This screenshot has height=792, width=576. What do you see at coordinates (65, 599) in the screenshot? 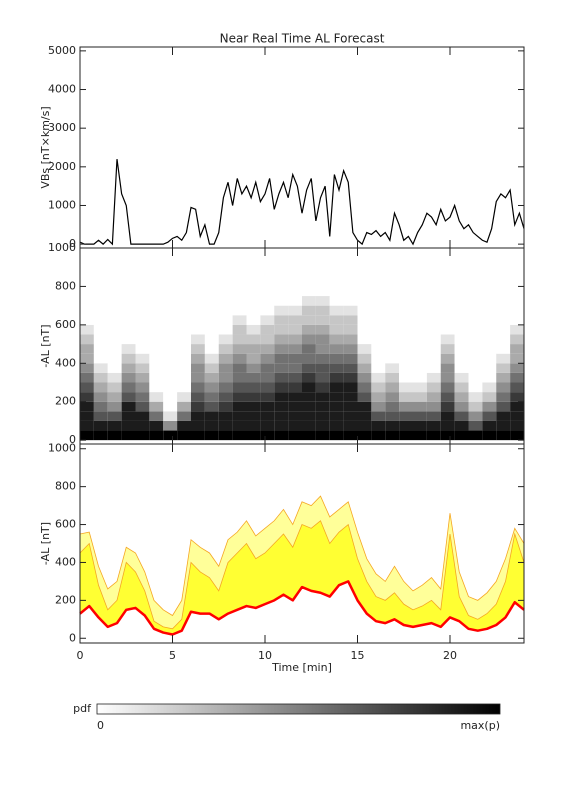
I see `y-tick-label: 200` at bounding box center [65, 599].